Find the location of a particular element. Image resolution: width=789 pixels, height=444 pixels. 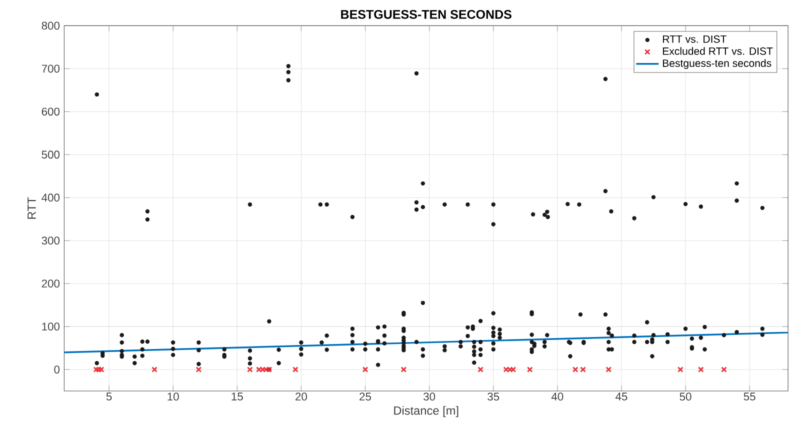

y-tick-label: 400 is located at coordinates (51, 197).